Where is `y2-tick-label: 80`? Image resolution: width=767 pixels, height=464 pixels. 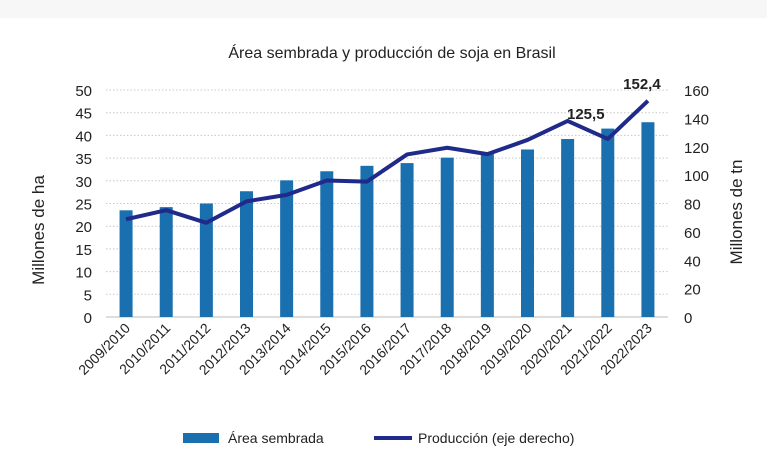
y2-tick-label: 80 is located at coordinates (692, 205).